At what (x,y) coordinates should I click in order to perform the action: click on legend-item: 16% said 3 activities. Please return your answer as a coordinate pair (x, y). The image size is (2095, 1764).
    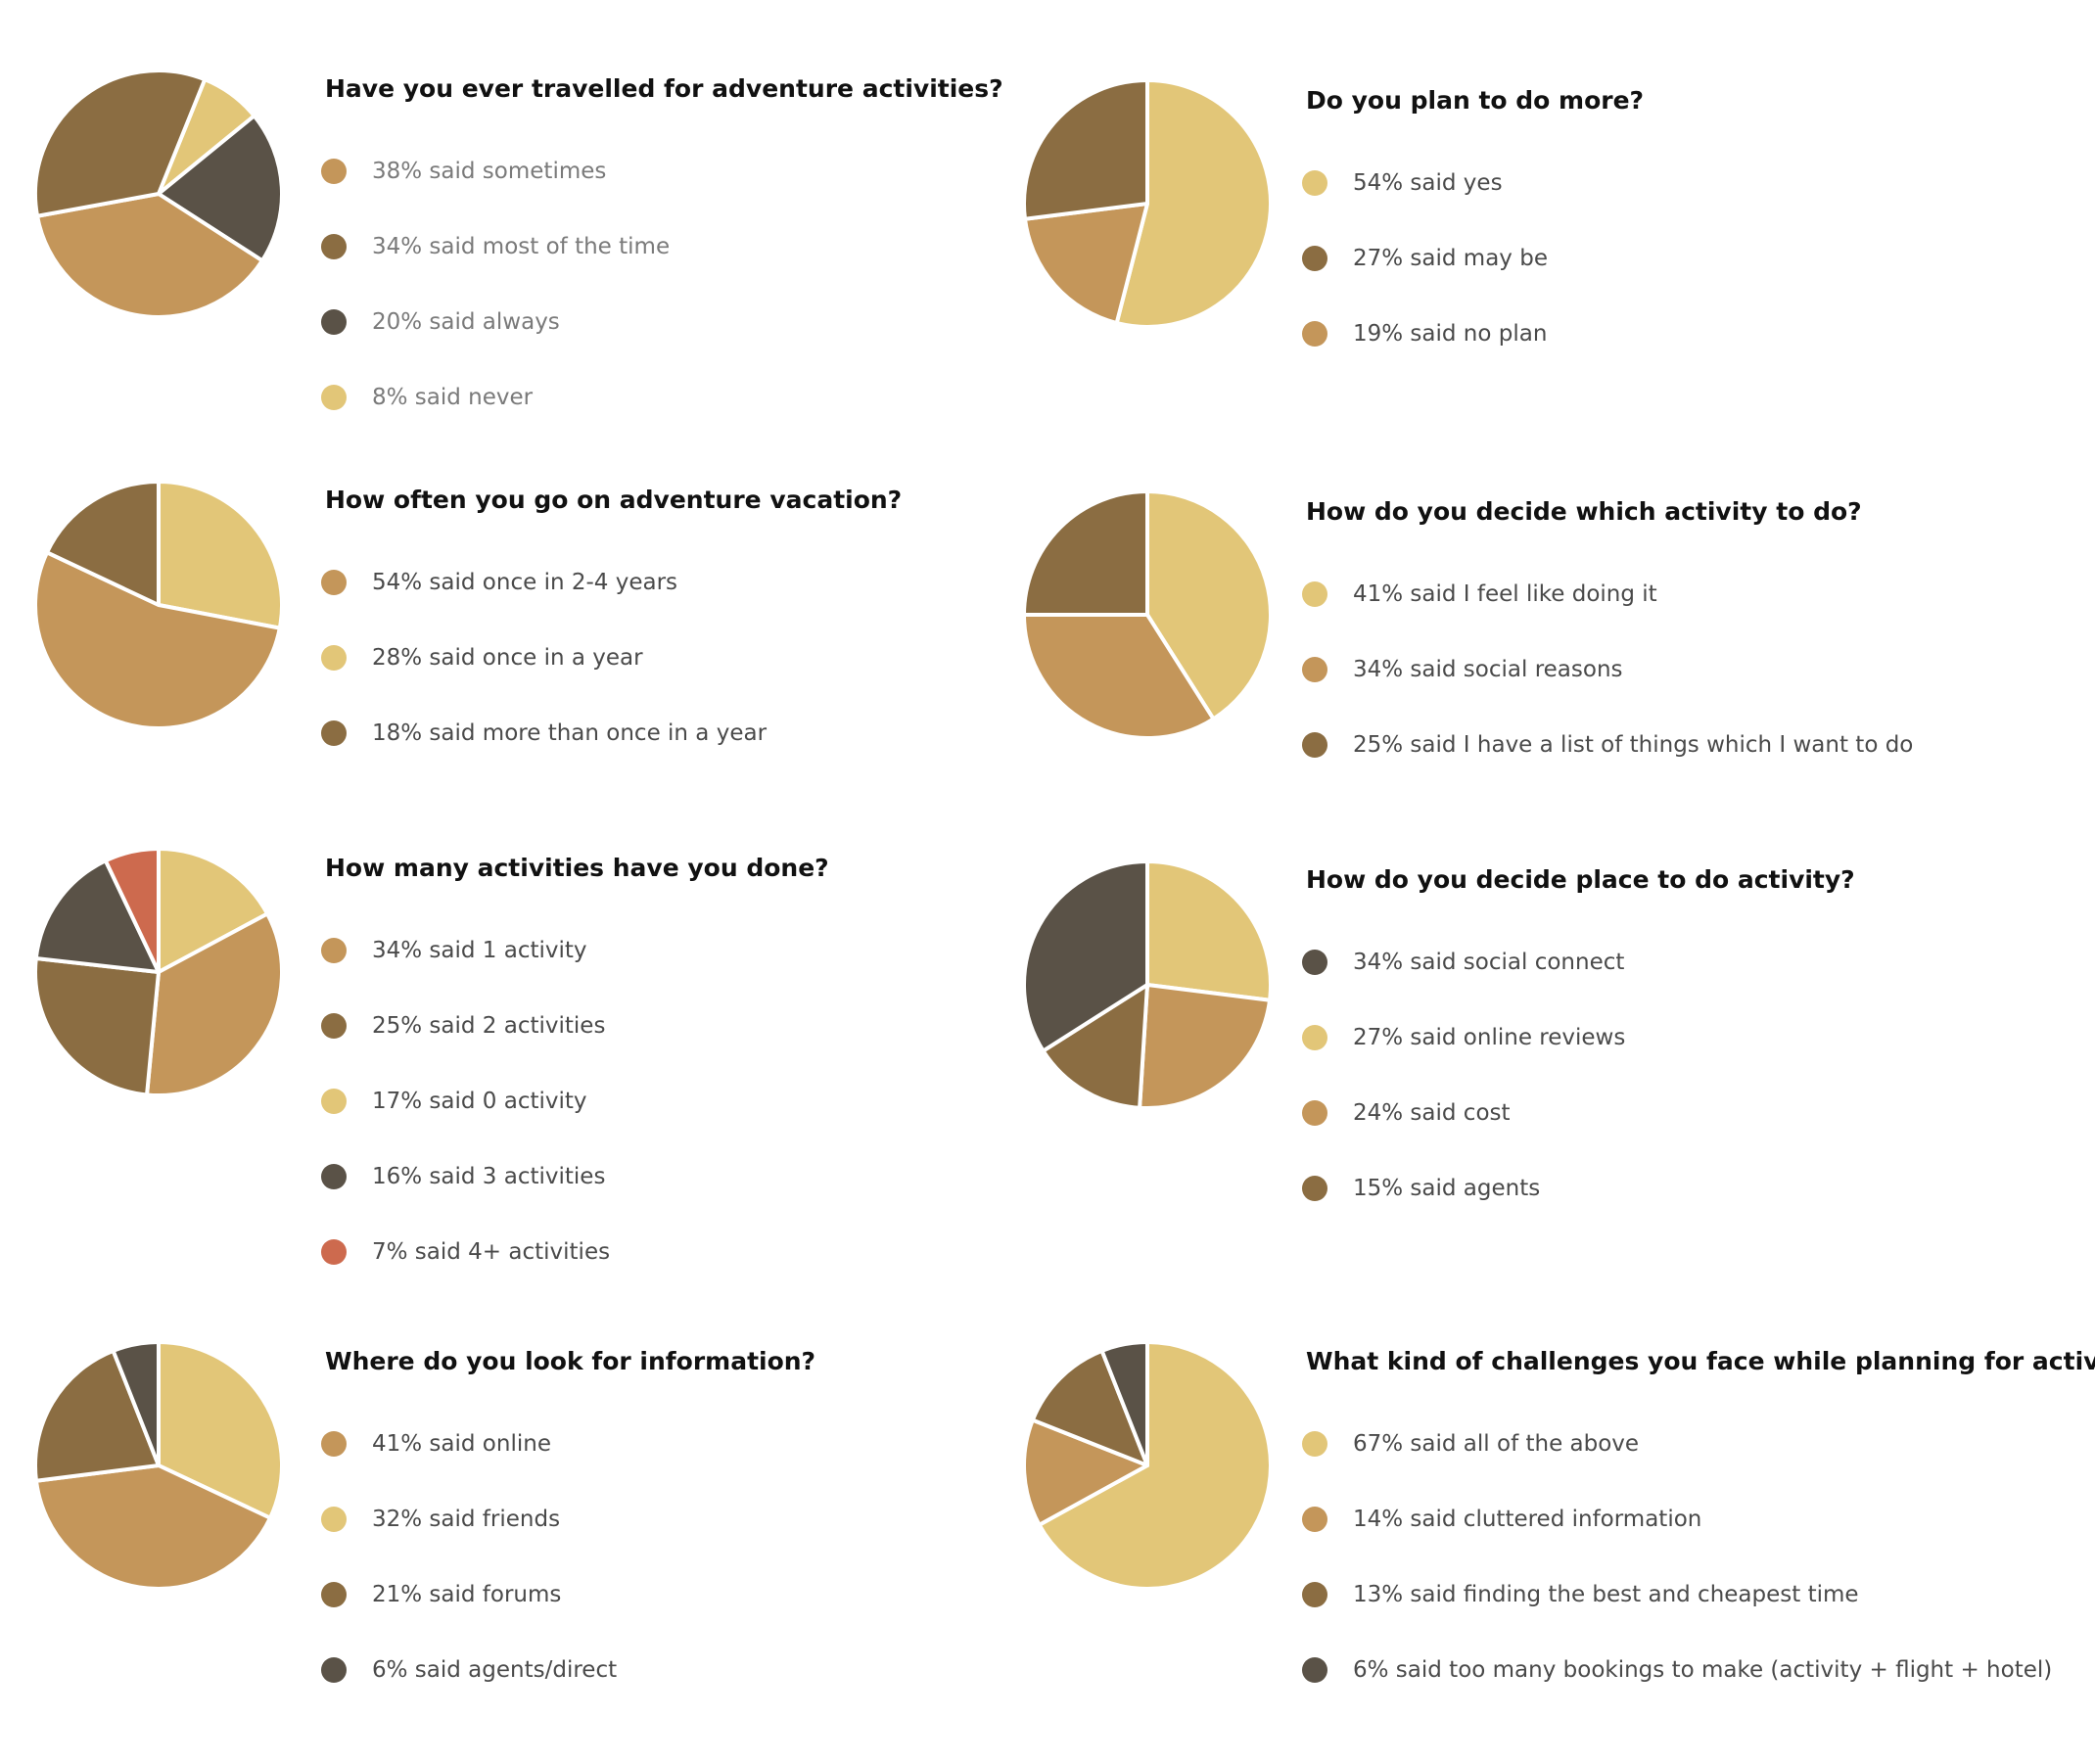
    Looking at the image, I should click on (463, 1176).